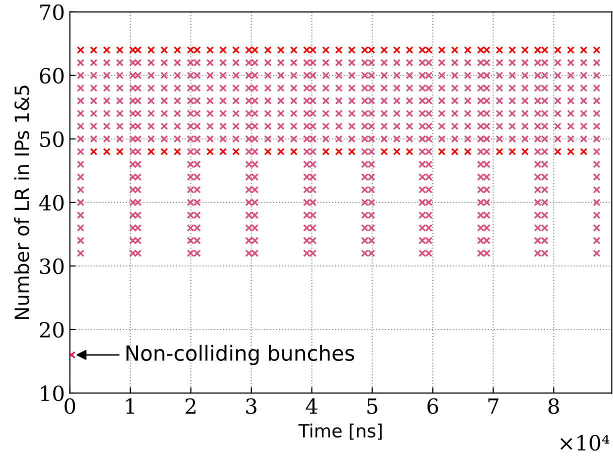  Describe the element at coordinates (52, 76) in the screenshot. I see `y-tick-label: 60` at that location.